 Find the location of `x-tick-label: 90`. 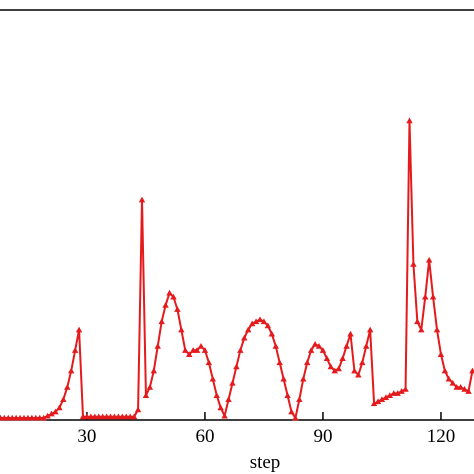

x-tick-label: 90 is located at coordinates (322, 436).